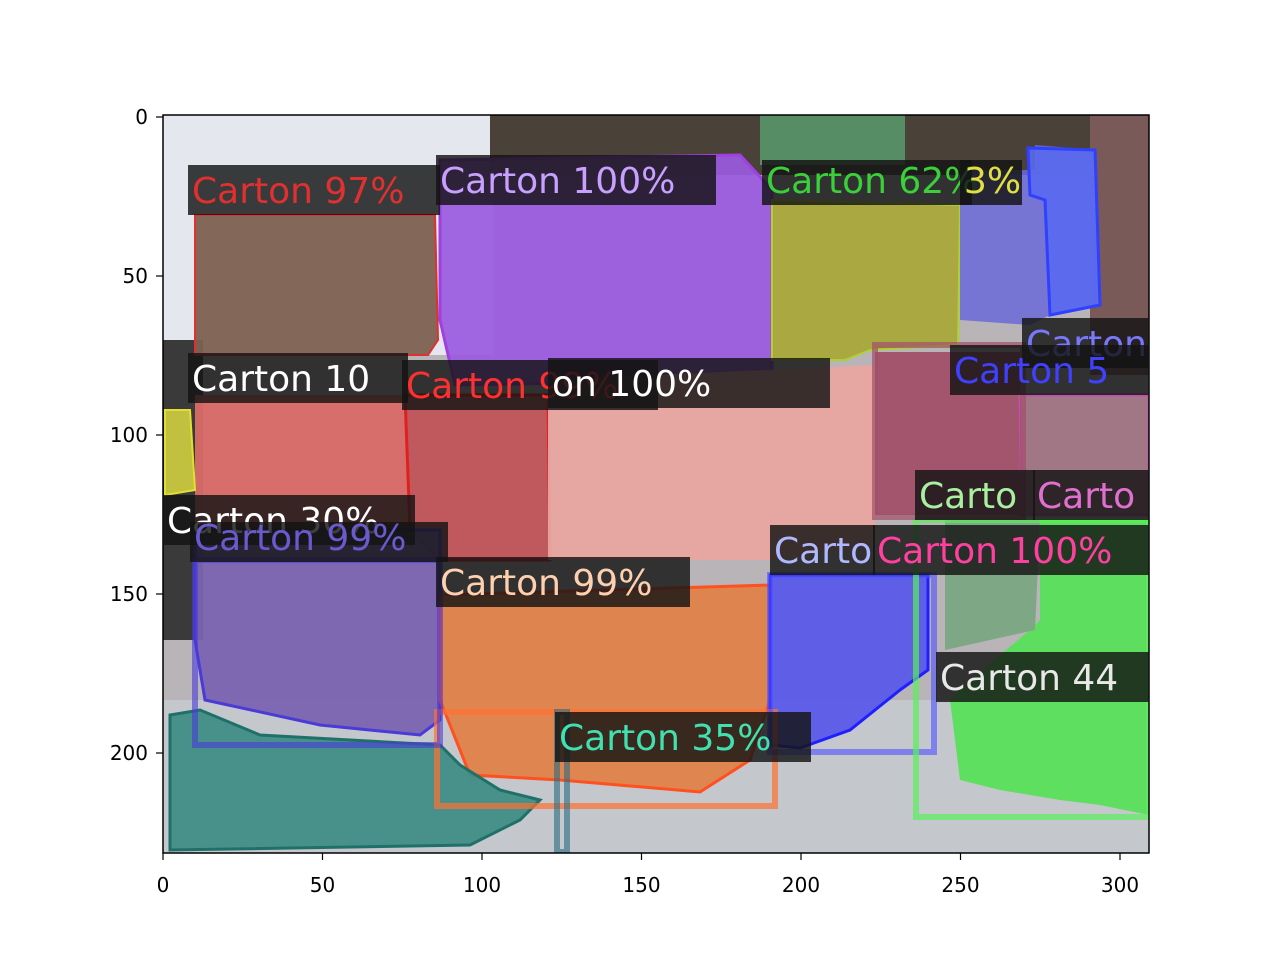  I want to click on x-tick-label: 50, so click(322, 885).